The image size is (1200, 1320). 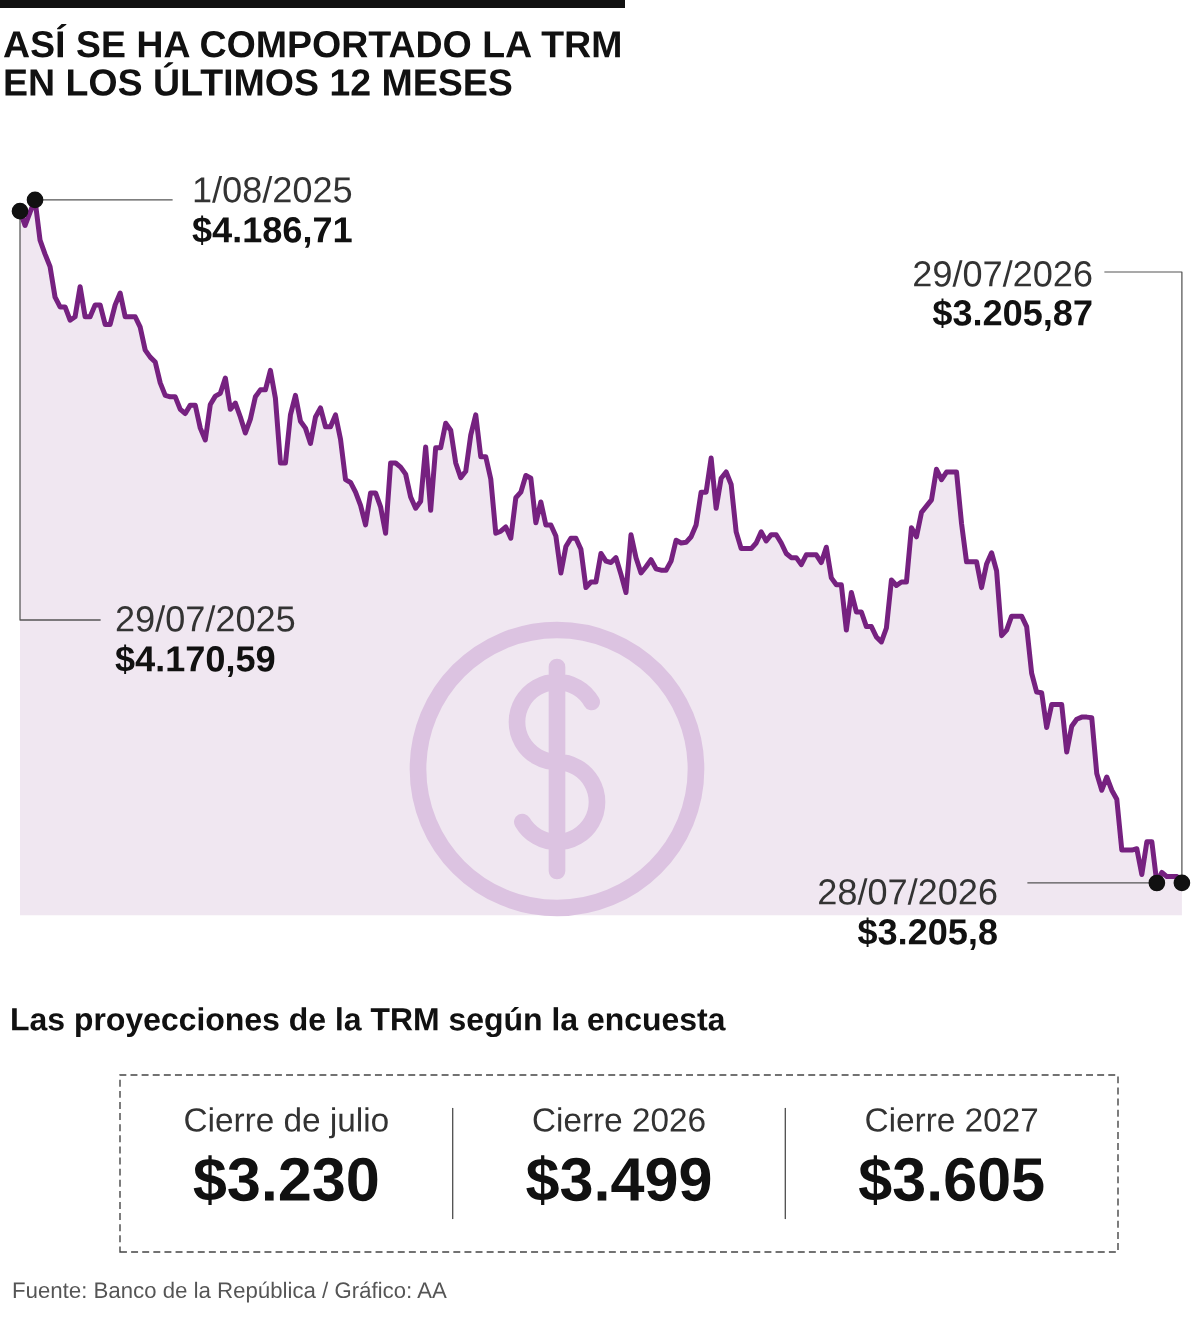 I want to click on data-label: $4.186,71, so click(x=272, y=231).